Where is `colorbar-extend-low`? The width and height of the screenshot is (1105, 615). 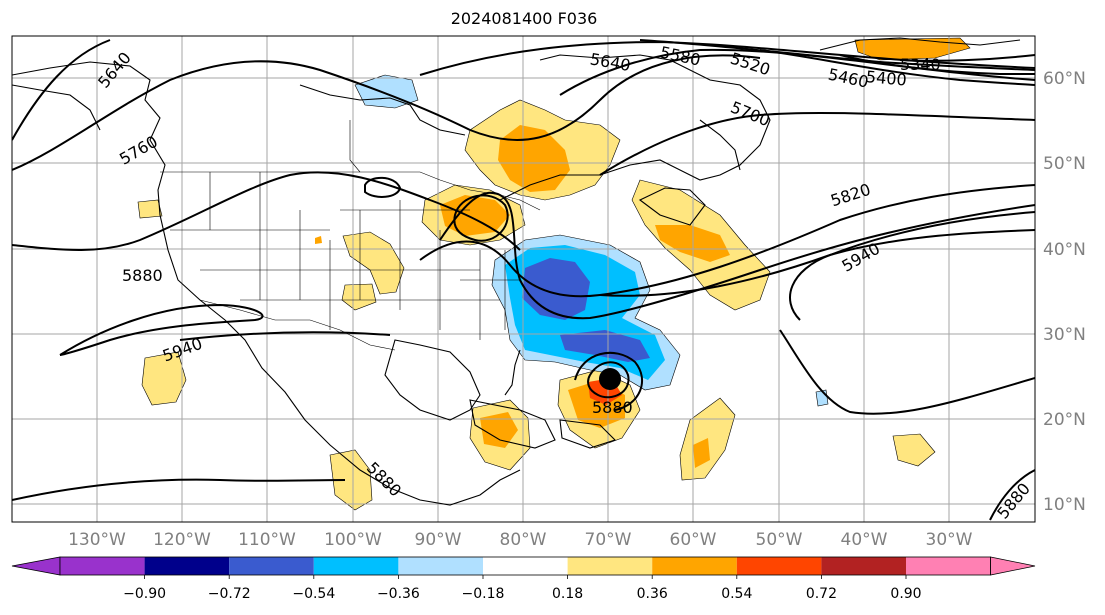 colorbar-extend-low is located at coordinates (36, 566).